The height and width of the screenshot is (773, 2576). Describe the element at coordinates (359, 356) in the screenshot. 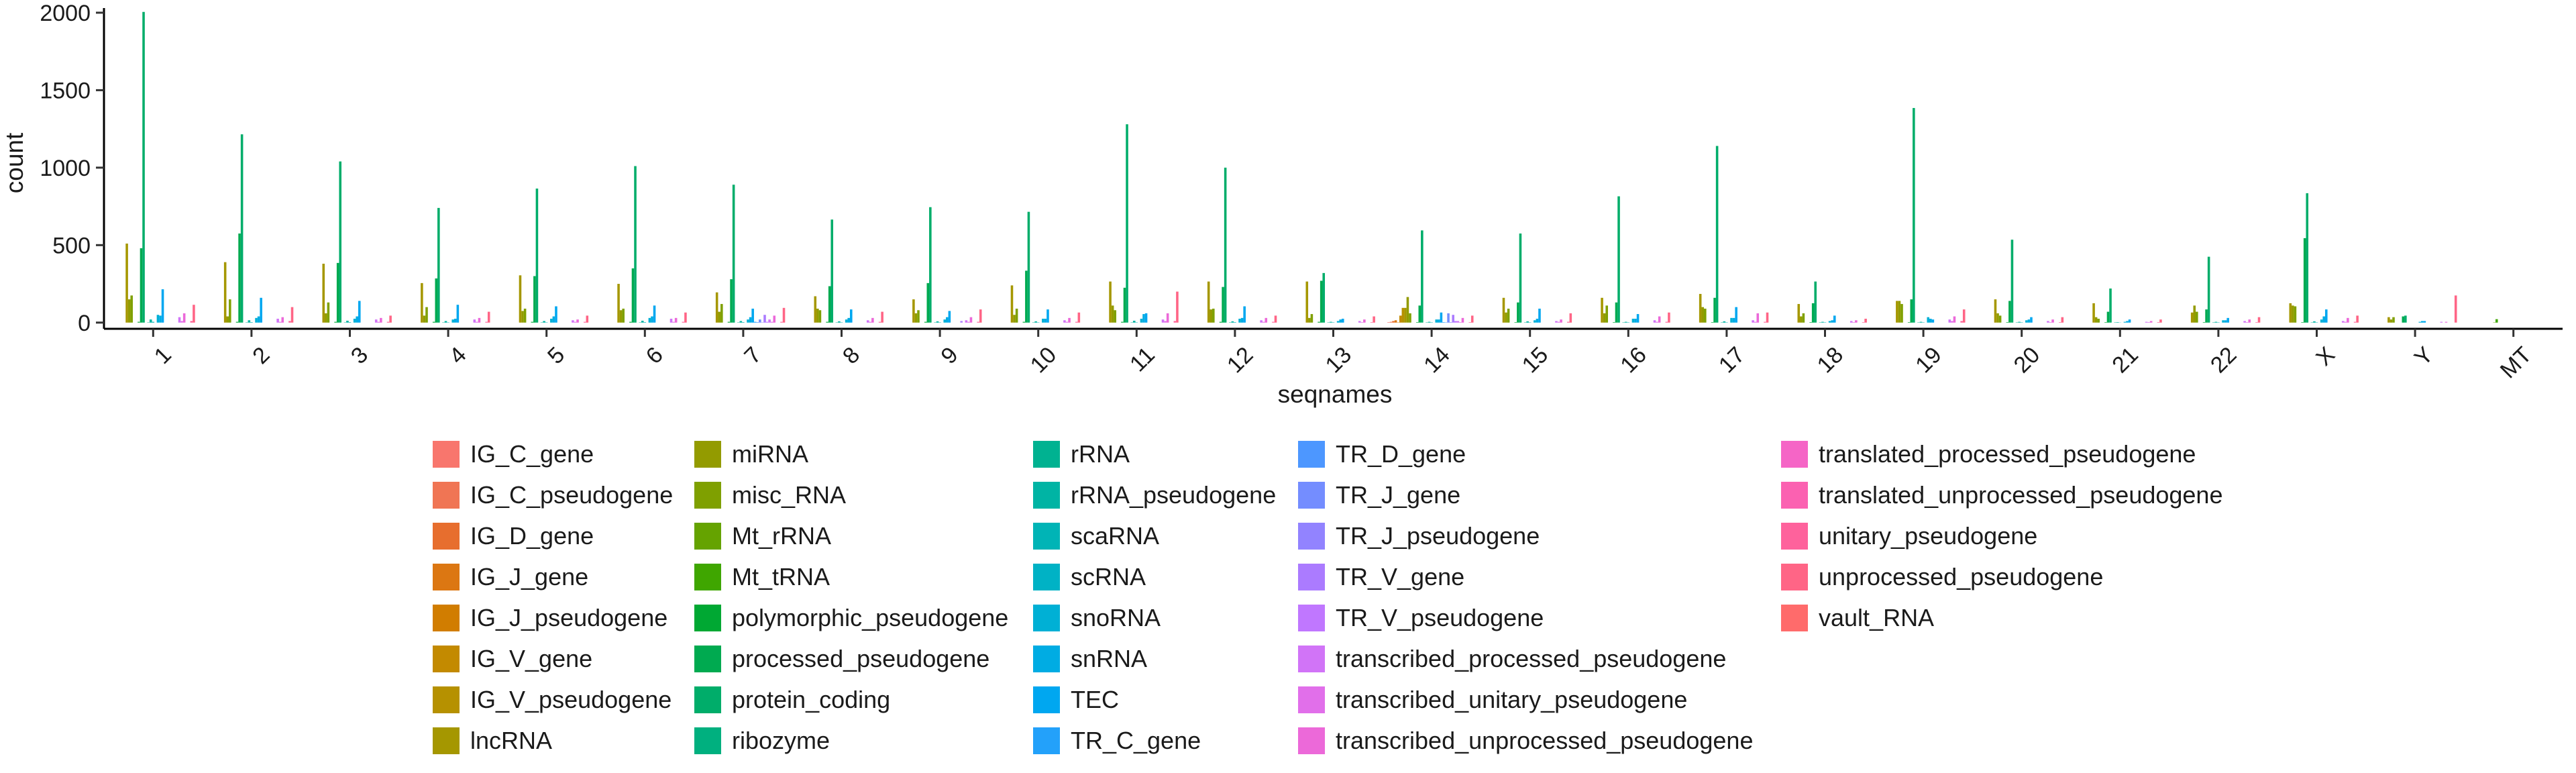

I see `x-tick-label: 3` at that location.